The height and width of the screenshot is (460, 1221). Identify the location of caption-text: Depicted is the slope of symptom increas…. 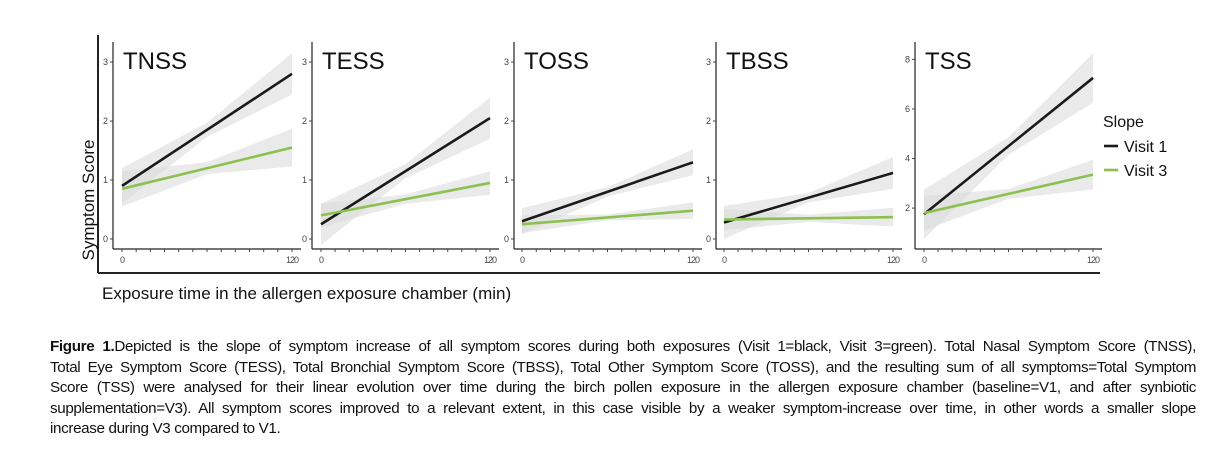
(655, 346).